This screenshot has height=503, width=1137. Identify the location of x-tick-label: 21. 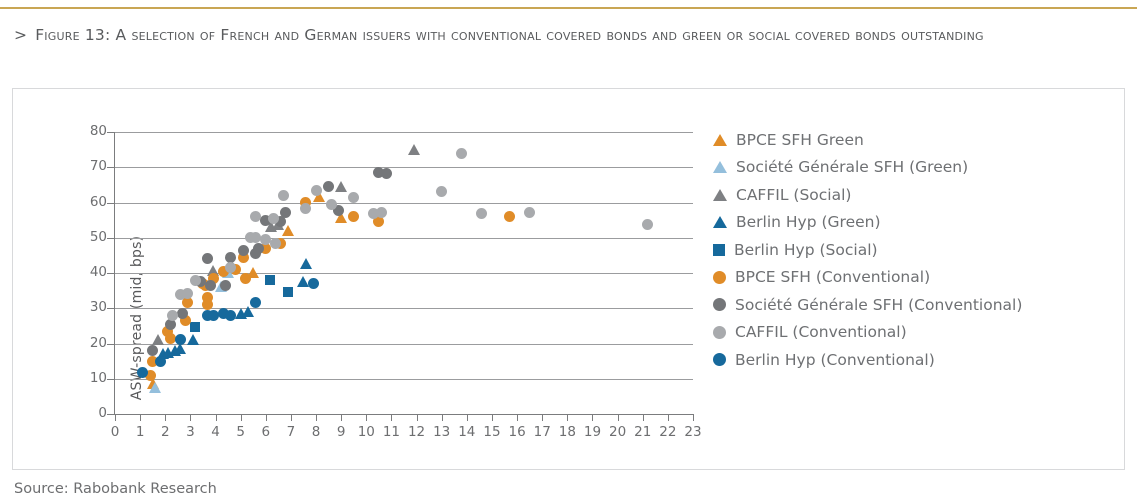
(643, 432).